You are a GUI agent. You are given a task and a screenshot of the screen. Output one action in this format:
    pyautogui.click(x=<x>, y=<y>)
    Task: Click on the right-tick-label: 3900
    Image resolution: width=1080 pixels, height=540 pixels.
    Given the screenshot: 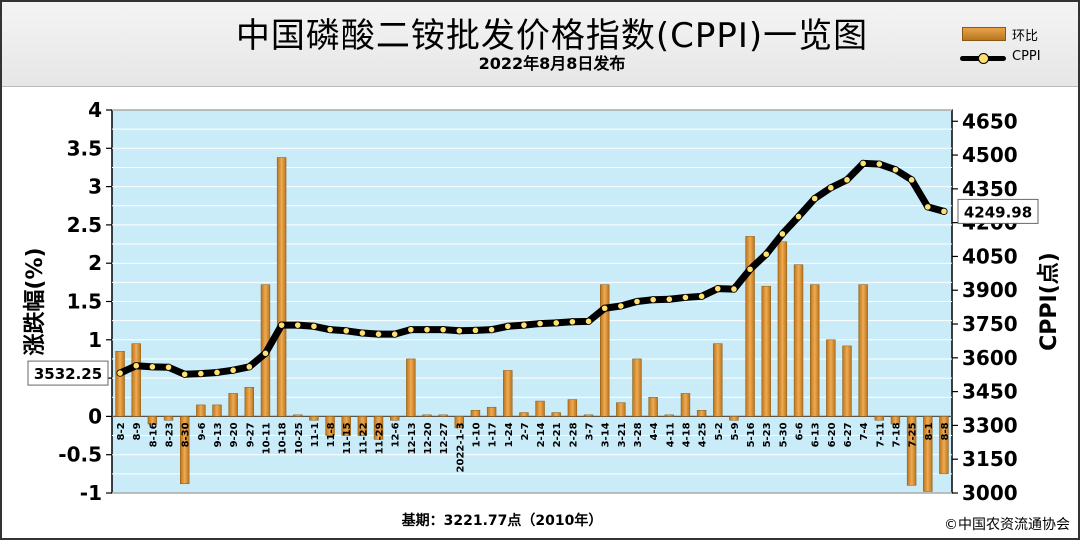 What is the action you would take?
    pyautogui.click(x=990, y=290)
    